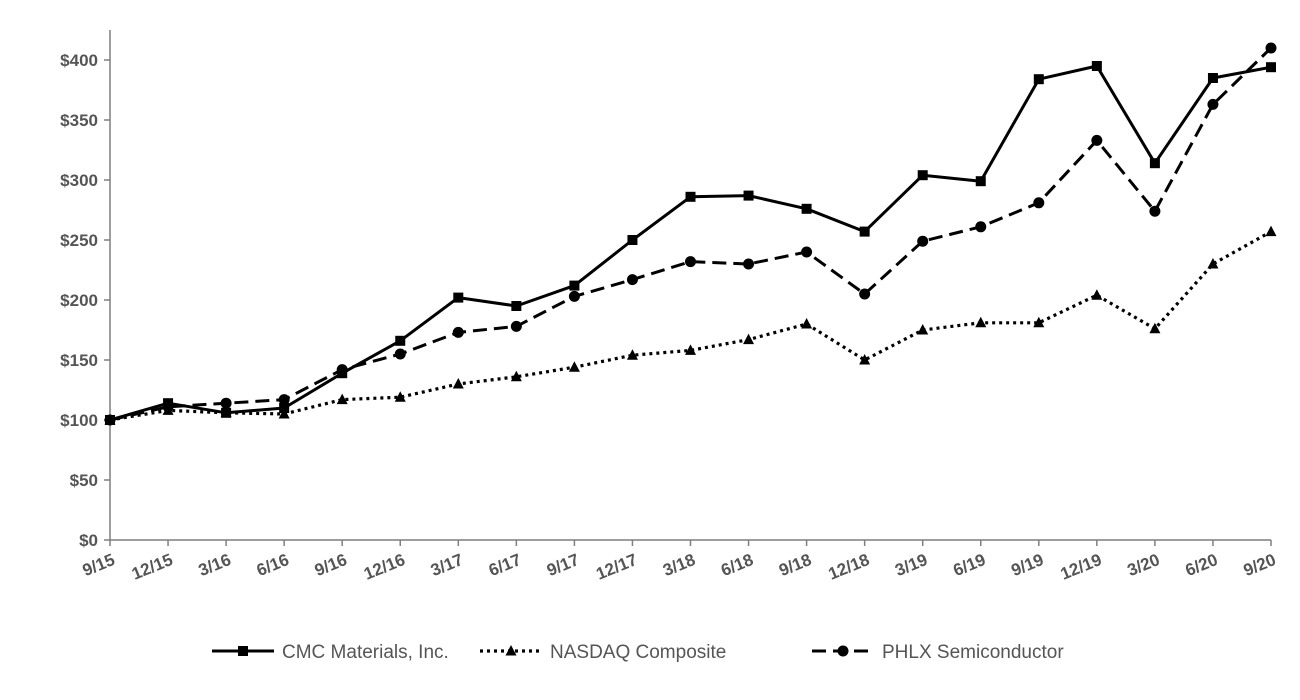  I want to click on x-tick-label: 6/16, so click(273, 565).